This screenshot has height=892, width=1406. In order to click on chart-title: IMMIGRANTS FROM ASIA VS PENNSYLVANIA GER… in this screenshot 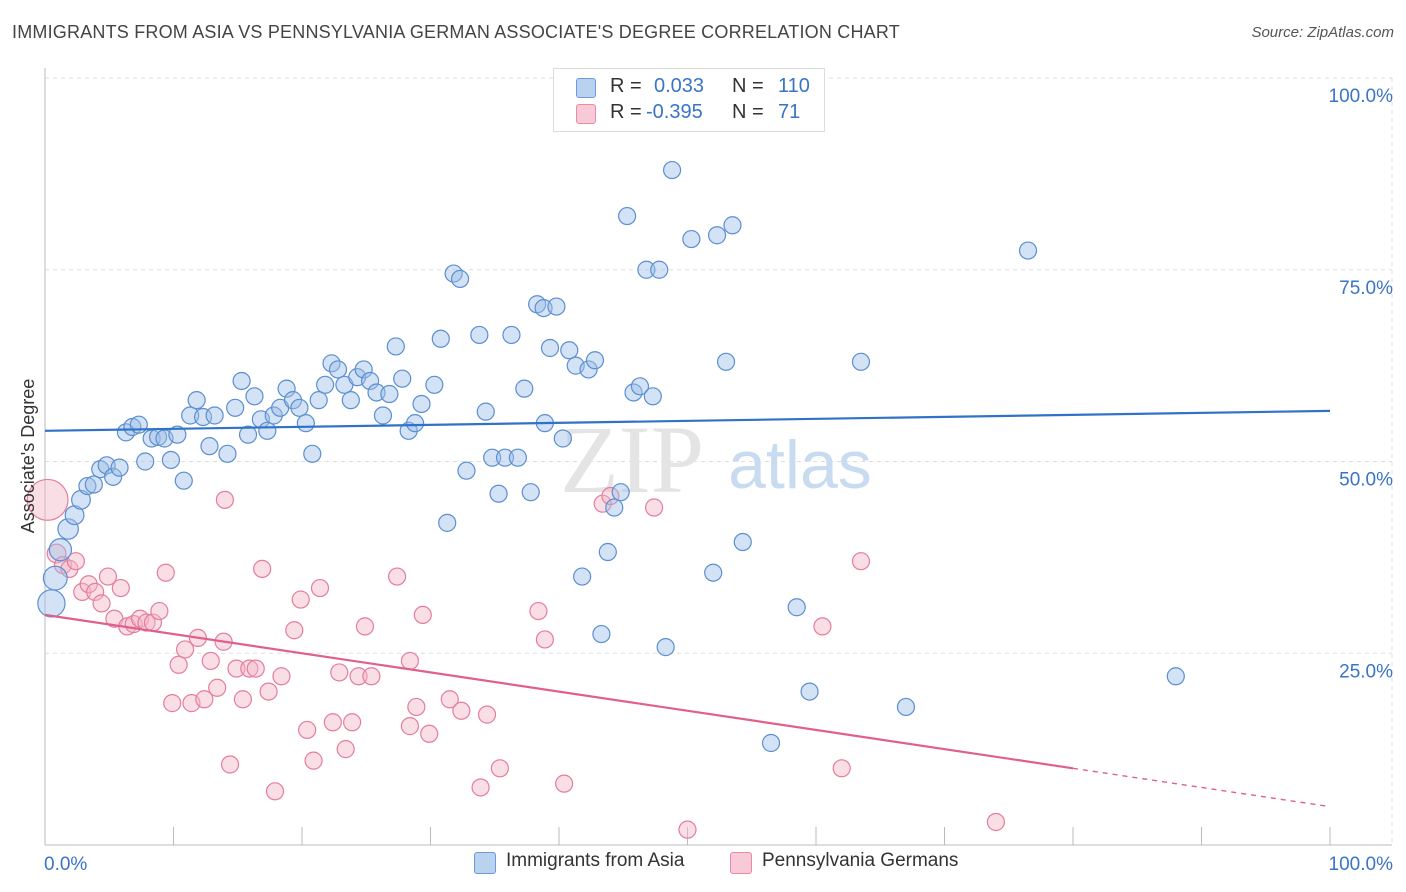, I will do `click(456, 32)`.